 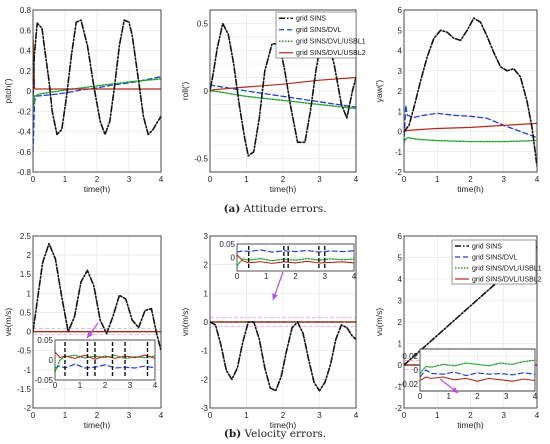 I want to click on pitch-ytick-label: -0.2, so click(x=24, y=111).